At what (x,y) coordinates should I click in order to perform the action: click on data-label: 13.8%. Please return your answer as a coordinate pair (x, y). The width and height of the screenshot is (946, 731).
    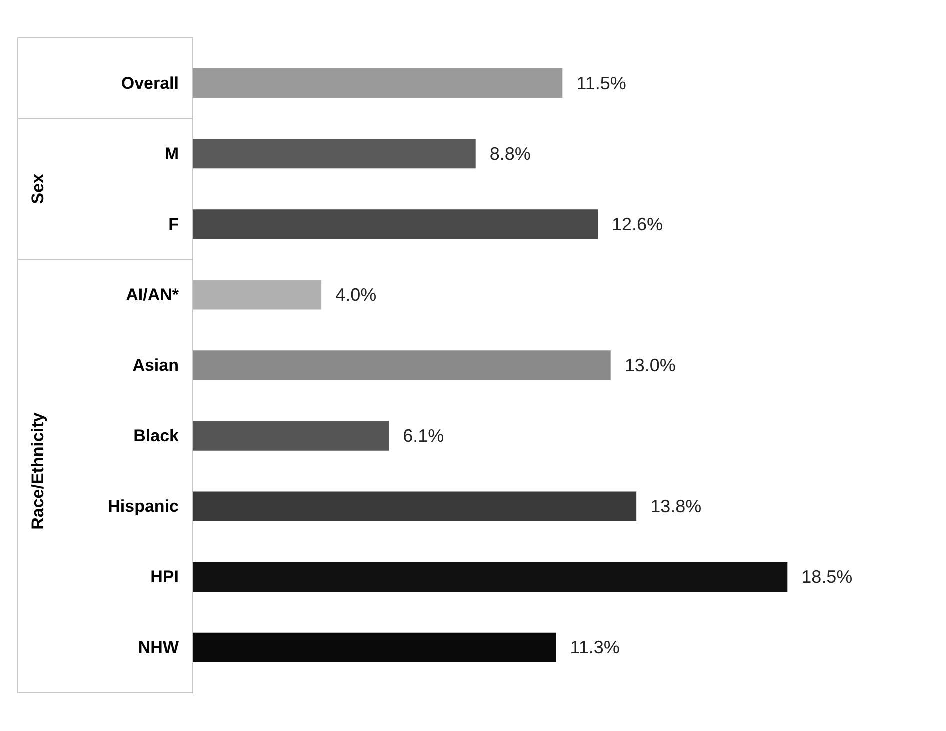
    Looking at the image, I should click on (676, 506).